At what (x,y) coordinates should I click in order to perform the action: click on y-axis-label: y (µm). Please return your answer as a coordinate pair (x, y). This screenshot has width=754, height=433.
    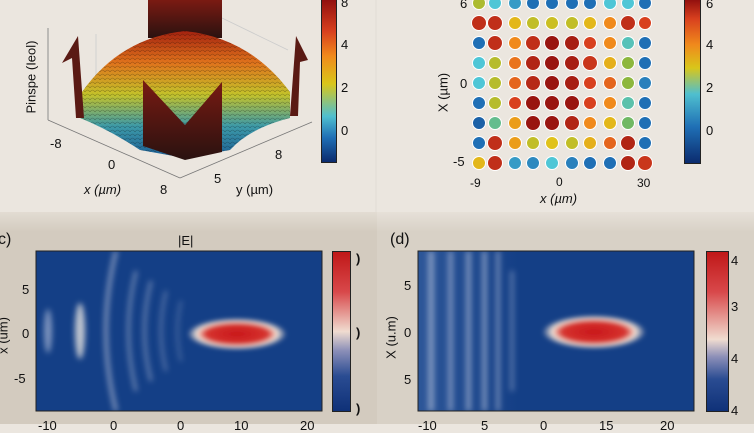
    Looking at the image, I should click on (255, 189).